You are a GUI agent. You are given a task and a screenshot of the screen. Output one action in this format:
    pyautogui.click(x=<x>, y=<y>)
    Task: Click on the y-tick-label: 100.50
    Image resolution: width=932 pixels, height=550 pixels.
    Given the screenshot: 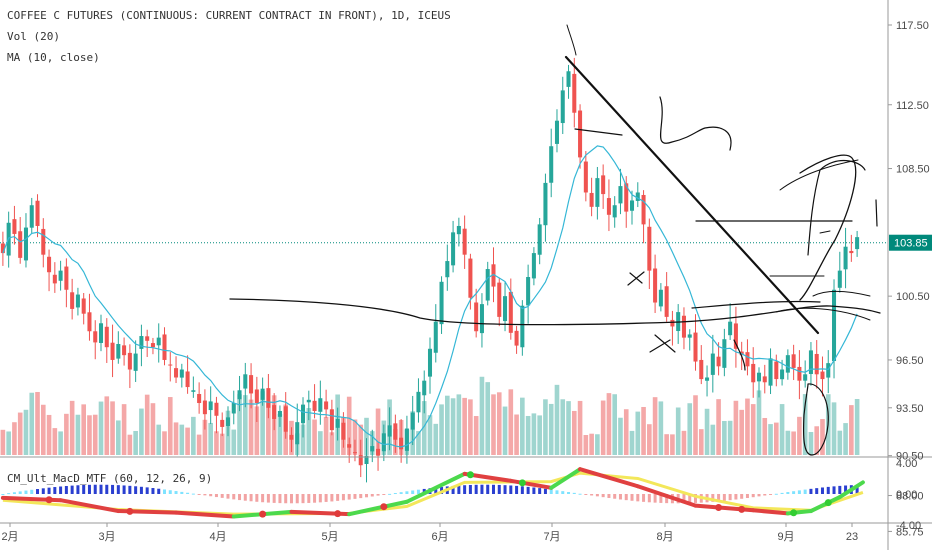 What is the action you would take?
    pyautogui.click(x=913, y=297)
    